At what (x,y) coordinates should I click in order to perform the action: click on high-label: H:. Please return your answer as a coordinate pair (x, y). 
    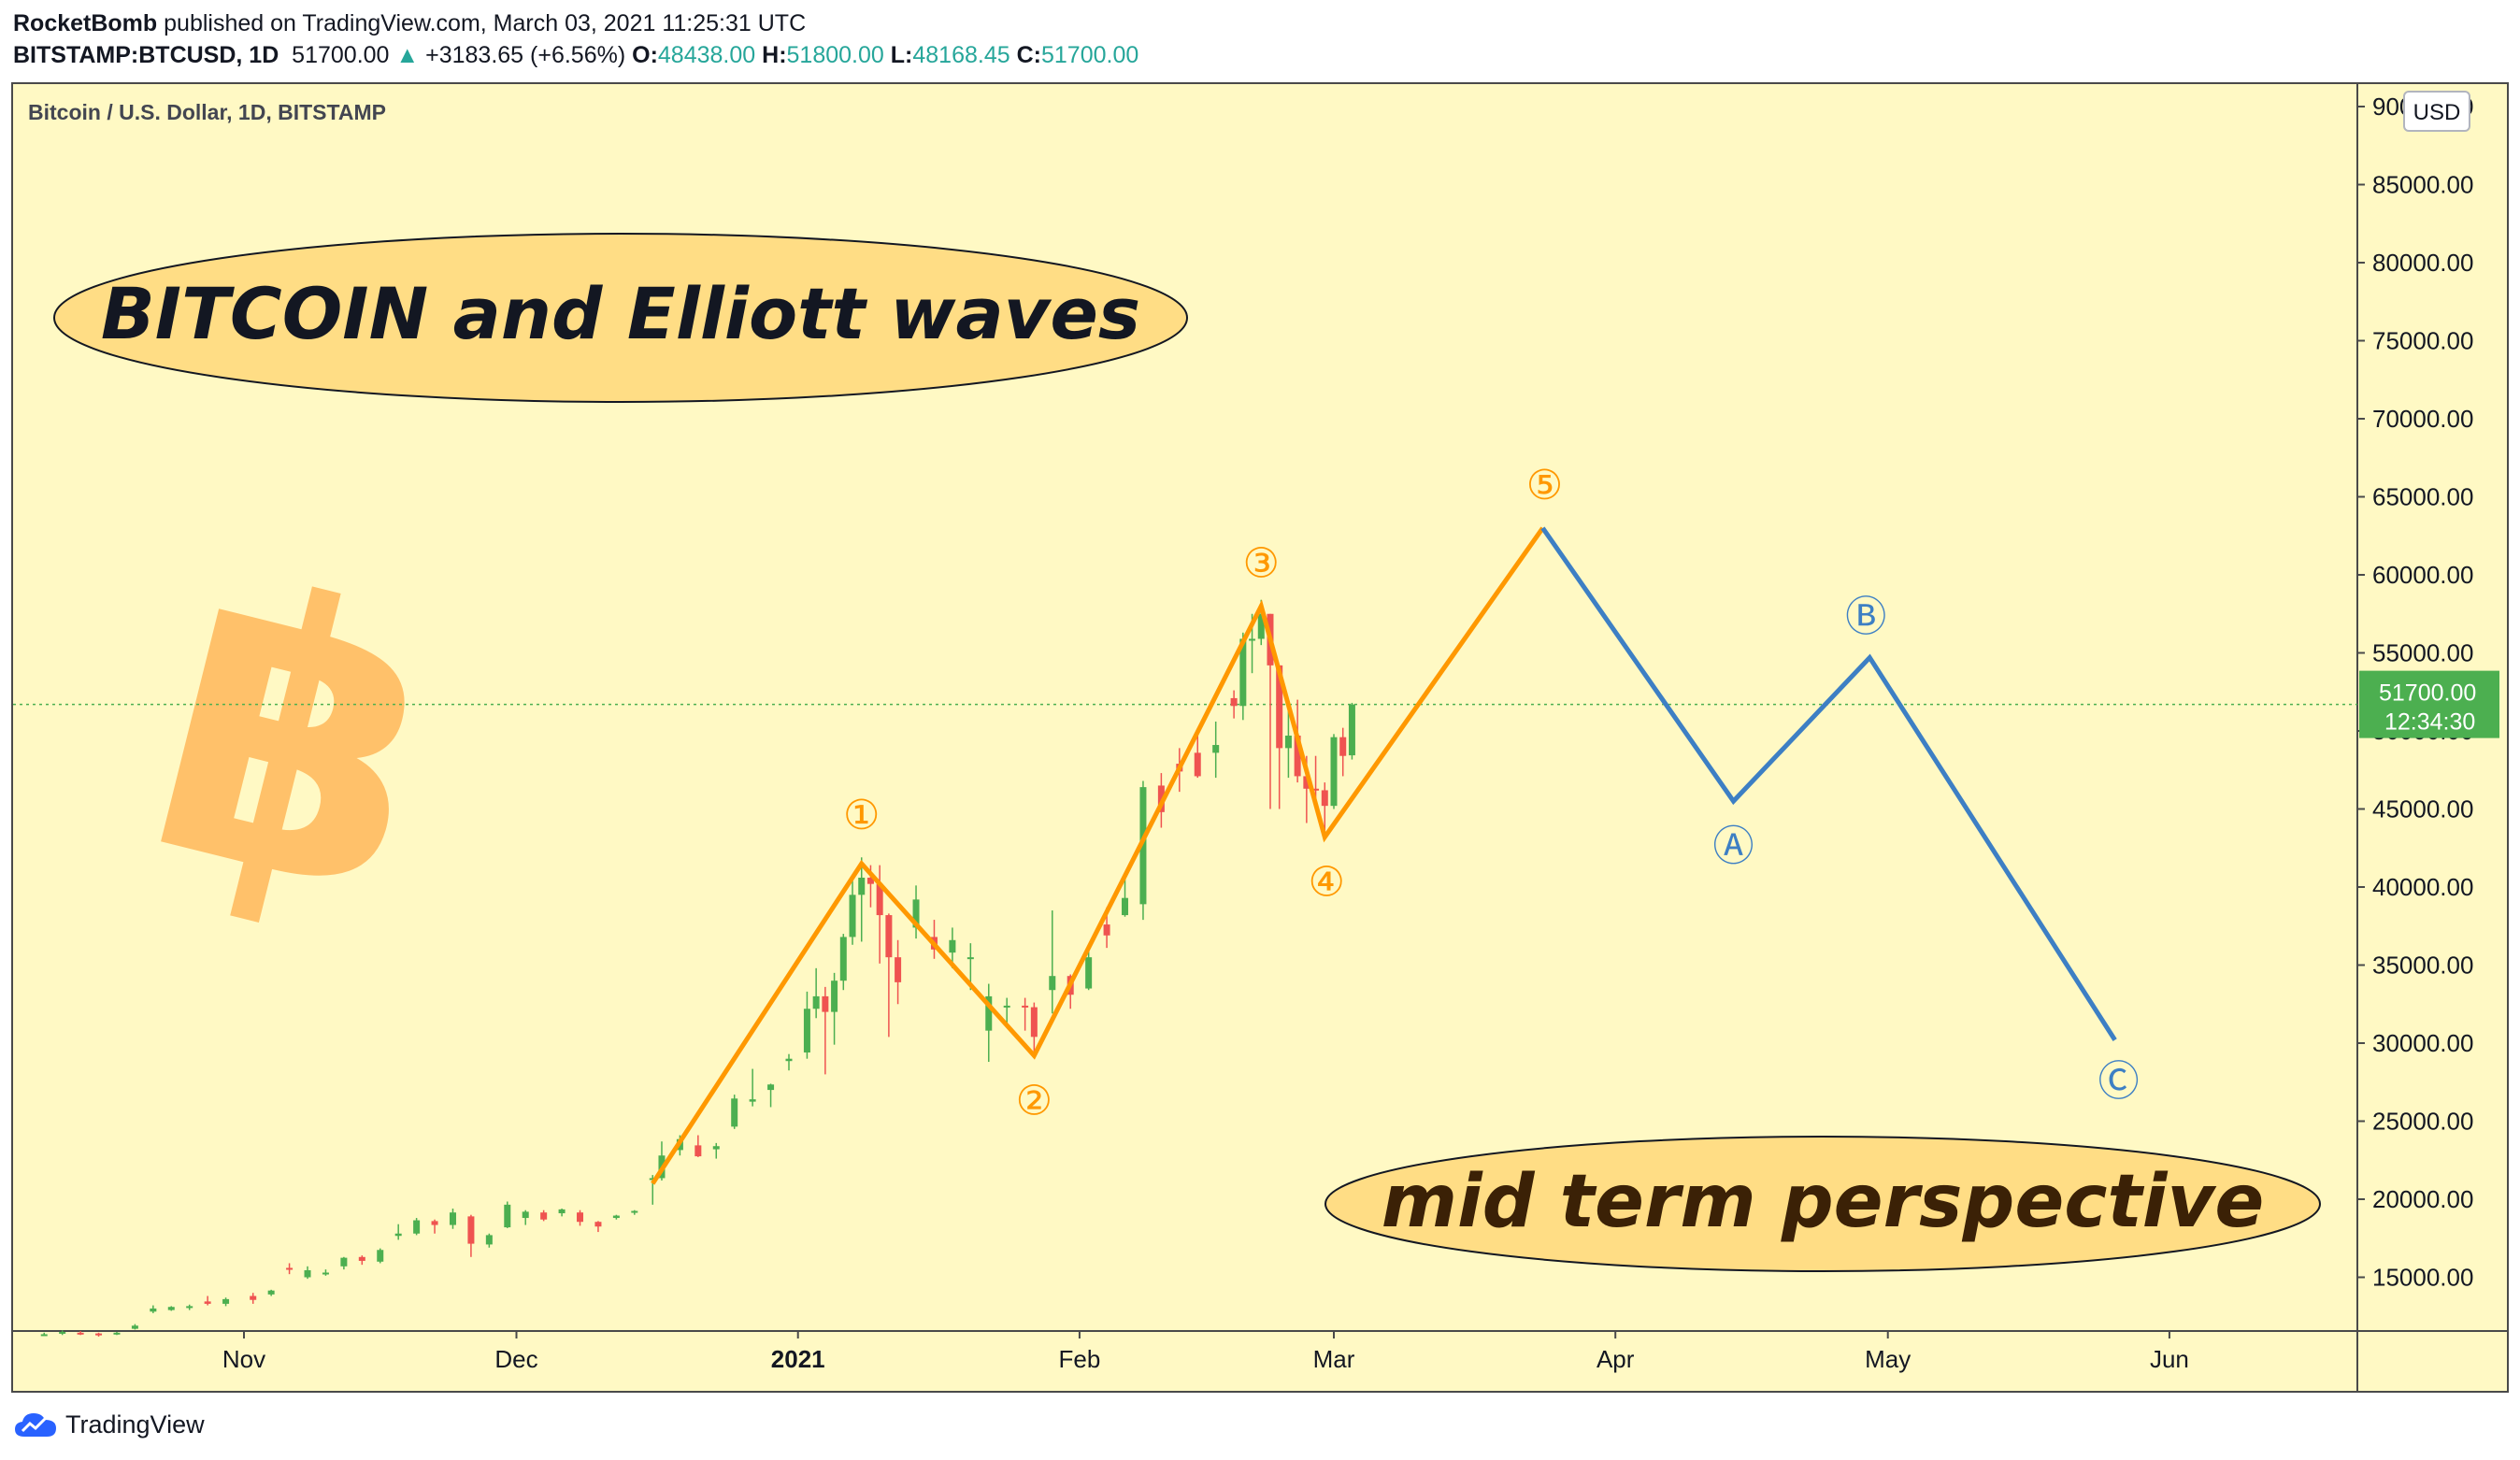
    Looking at the image, I should click on (774, 55).